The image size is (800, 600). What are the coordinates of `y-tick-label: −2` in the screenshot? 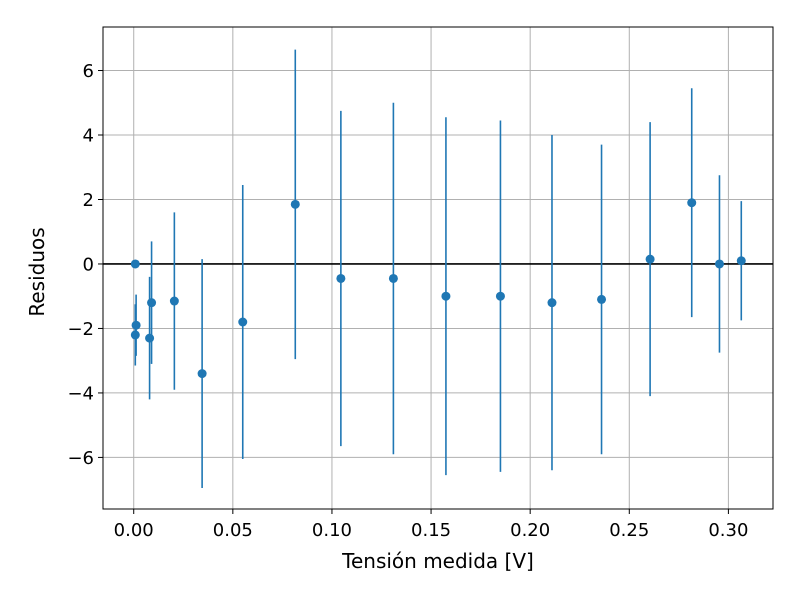 It's located at (80, 329).